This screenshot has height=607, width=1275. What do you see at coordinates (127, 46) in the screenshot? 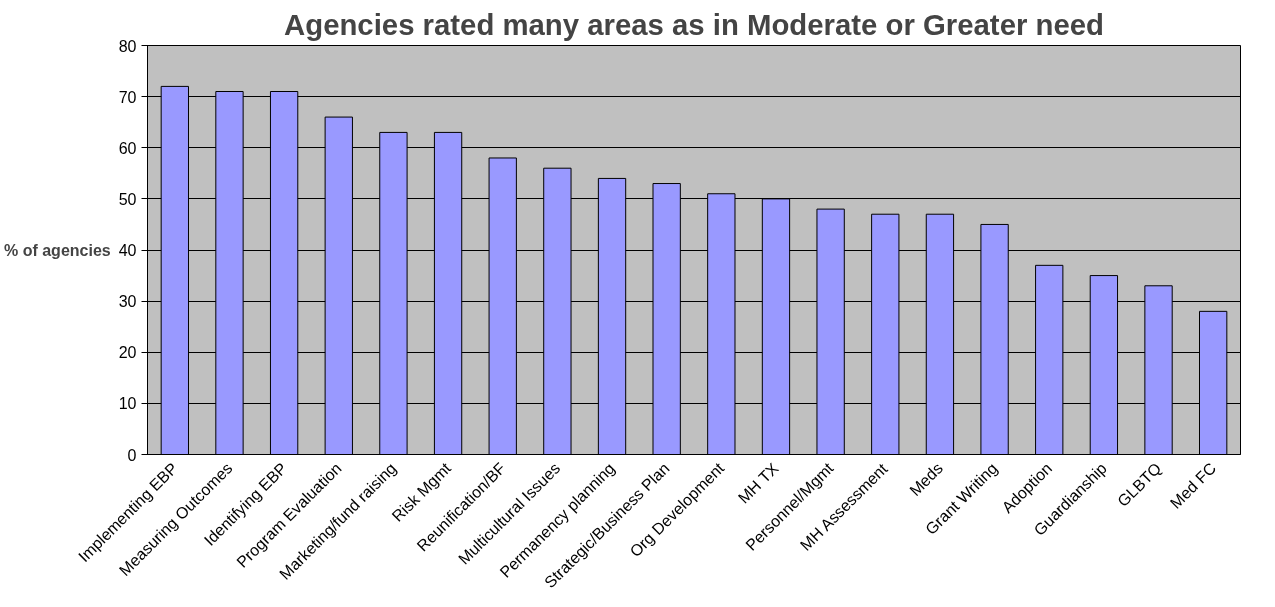
I see `y-tick-label: 80` at bounding box center [127, 46].